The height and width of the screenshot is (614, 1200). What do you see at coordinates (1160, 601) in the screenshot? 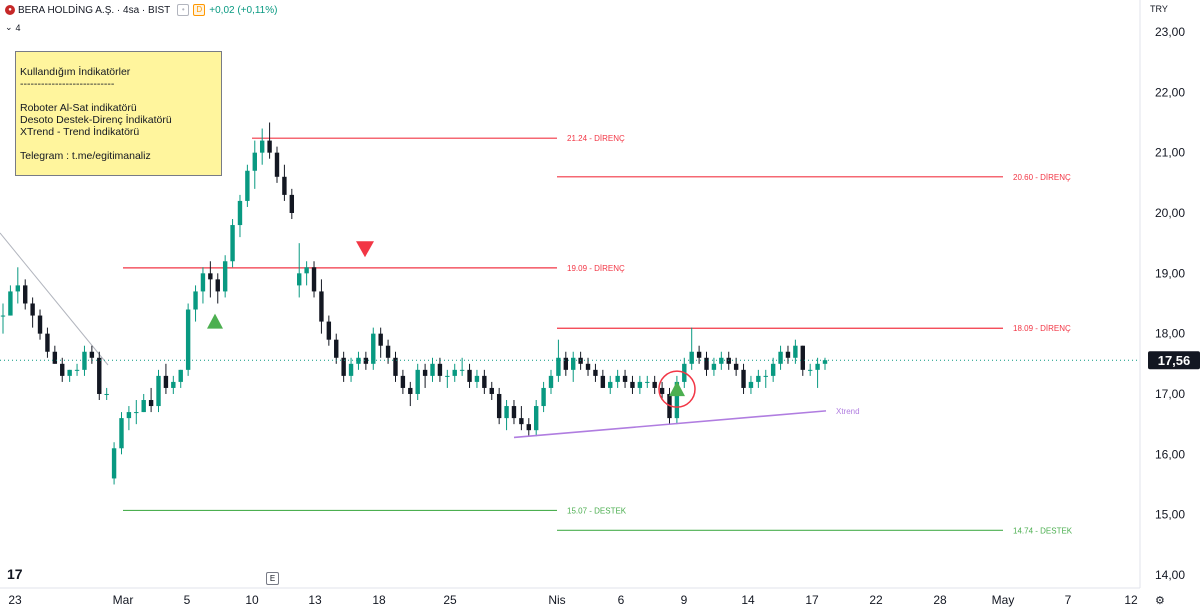
I see `settings-icon: ⚙` at bounding box center [1160, 601].